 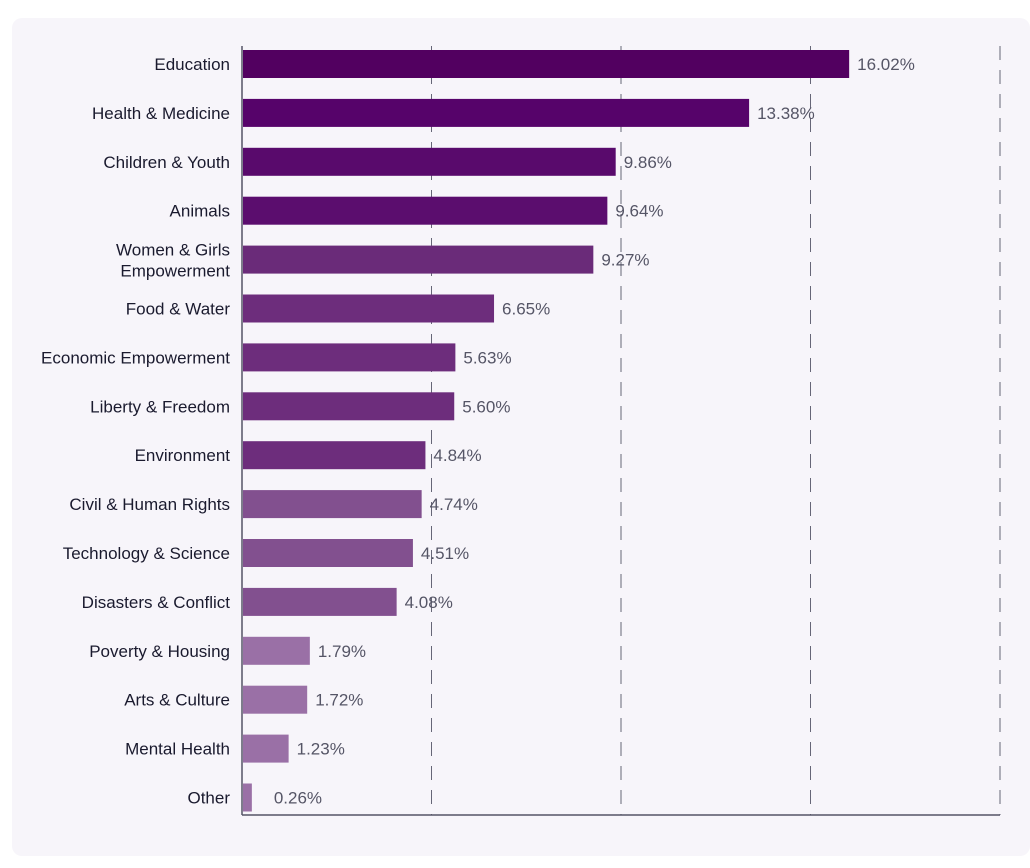 What do you see at coordinates (135, 357) in the screenshot?
I see `category-label: Economic Empowerment` at bounding box center [135, 357].